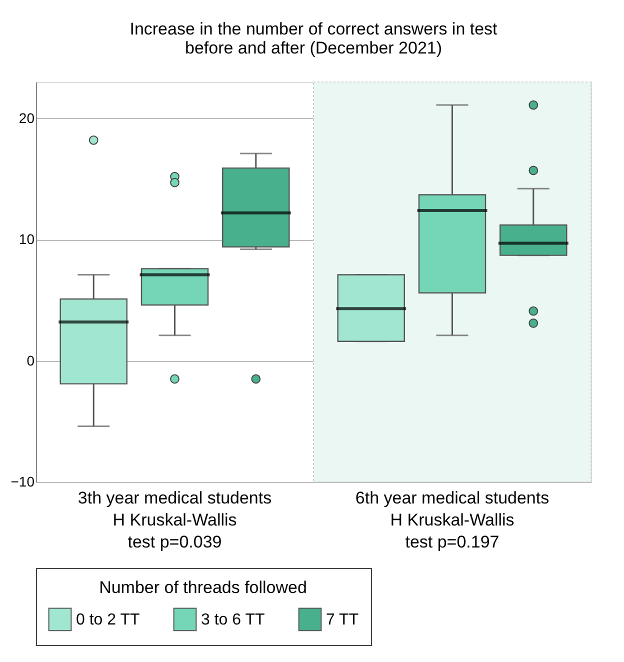 This screenshot has width=624, height=662. What do you see at coordinates (233, 619) in the screenshot?
I see `legend-label: 3 to 6 TT` at bounding box center [233, 619].